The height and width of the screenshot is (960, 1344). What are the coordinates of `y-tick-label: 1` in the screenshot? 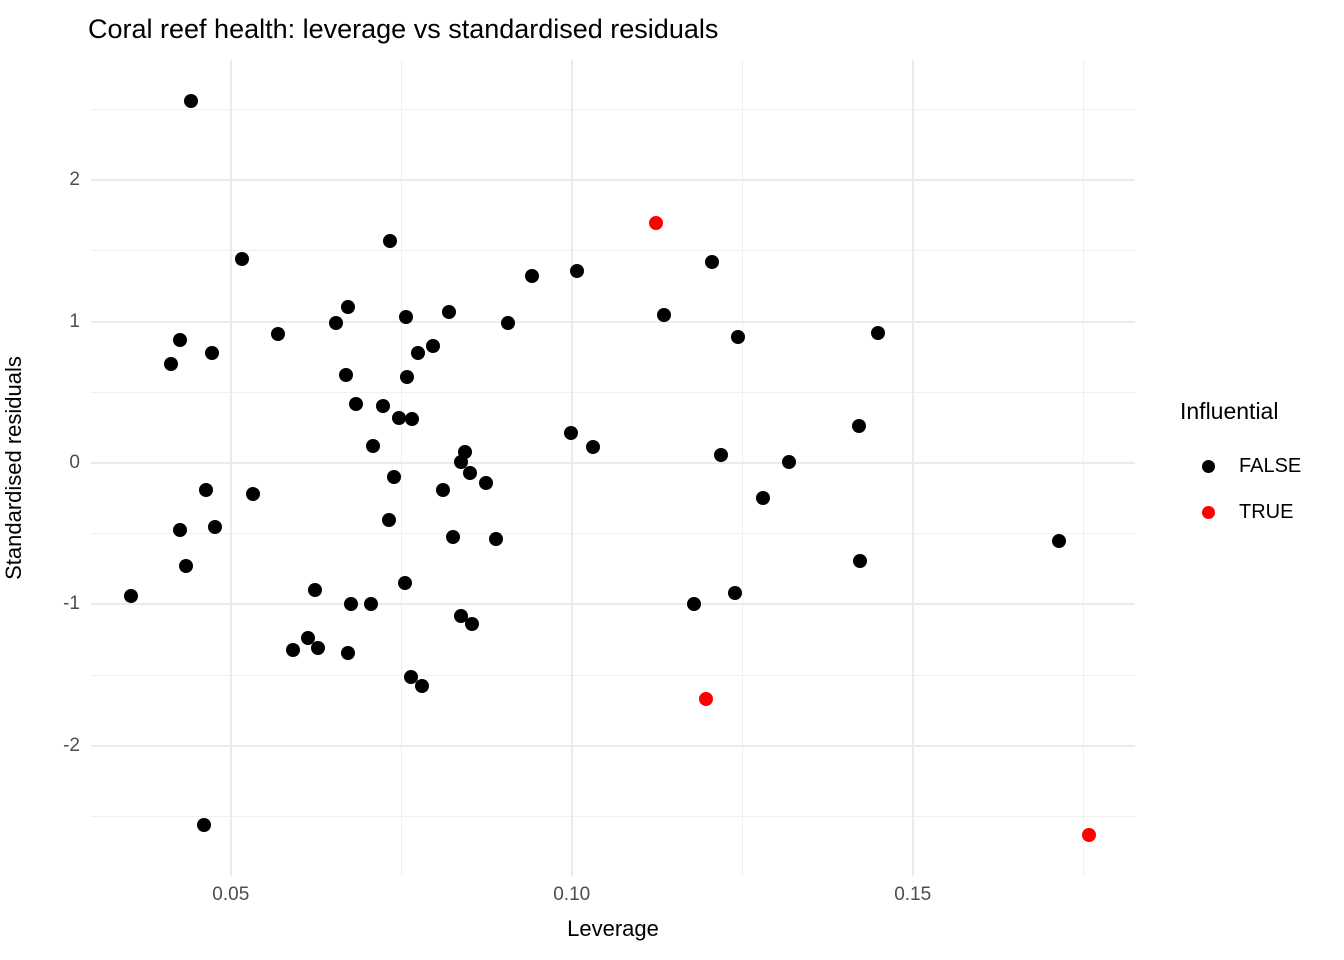 It's located at (74, 321).